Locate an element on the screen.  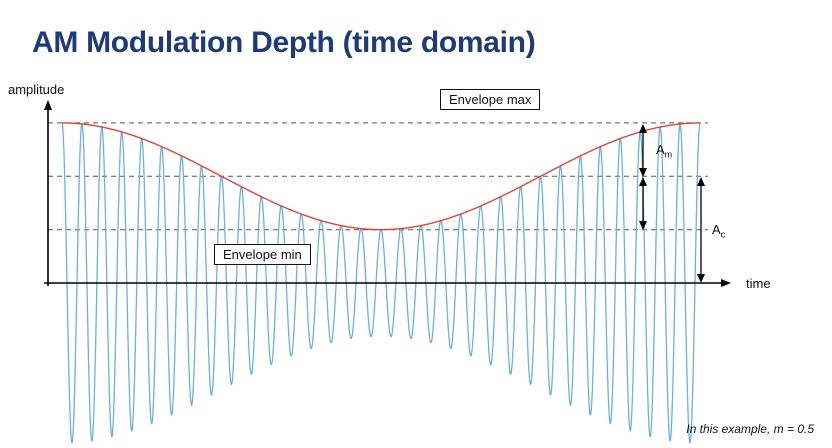
am-arrow-up-icon is located at coordinates (643, 128).